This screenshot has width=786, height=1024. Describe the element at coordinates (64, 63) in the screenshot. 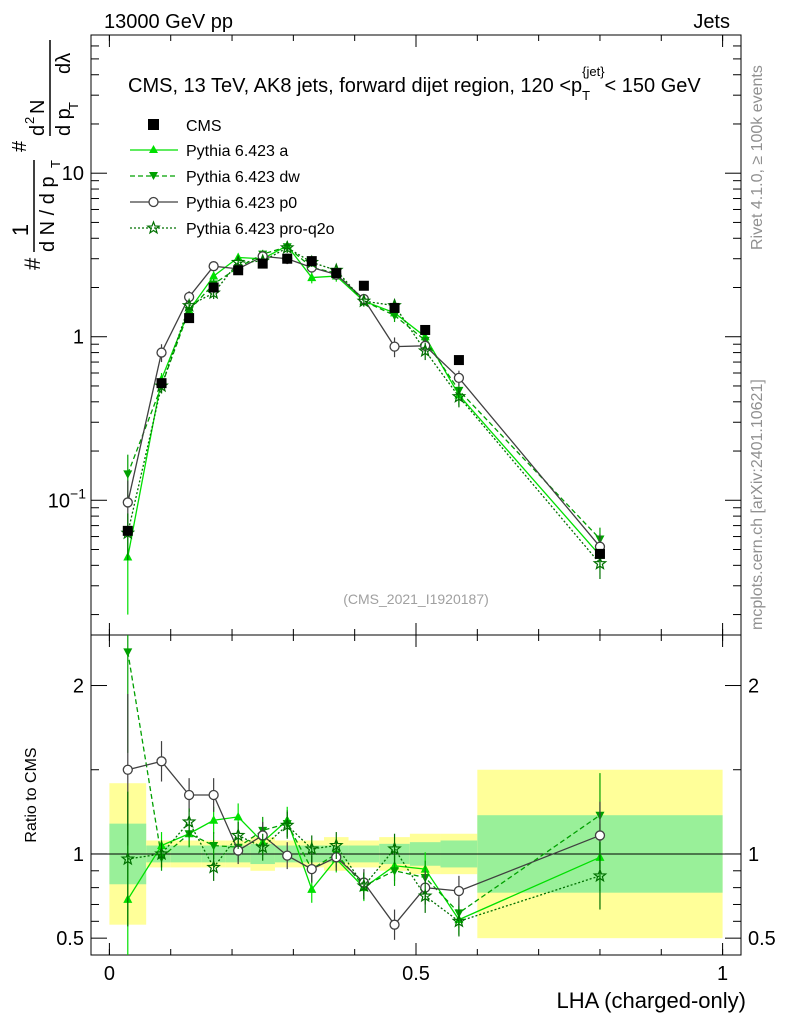

I see `svg-text: dλ` at that location.